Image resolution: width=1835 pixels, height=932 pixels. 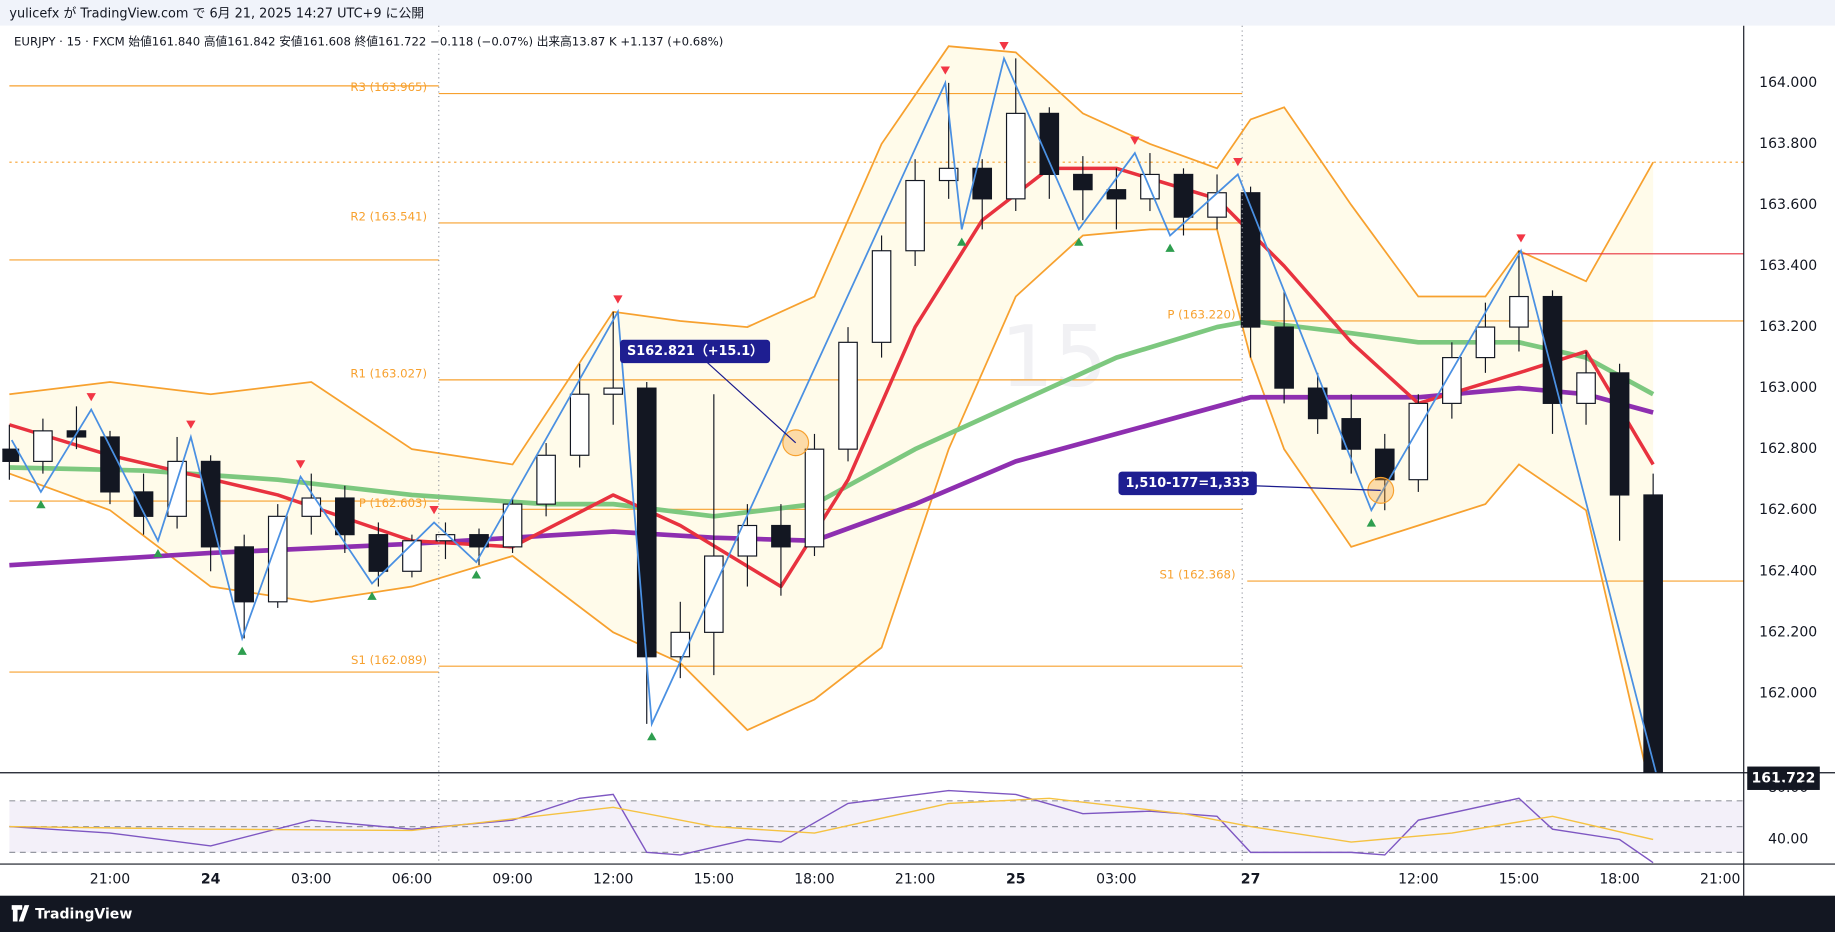 What do you see at coordinates (1788, 144) in the screenshot?
I see `y-tick-label: 163.800` at bounding box center [1788, 144].